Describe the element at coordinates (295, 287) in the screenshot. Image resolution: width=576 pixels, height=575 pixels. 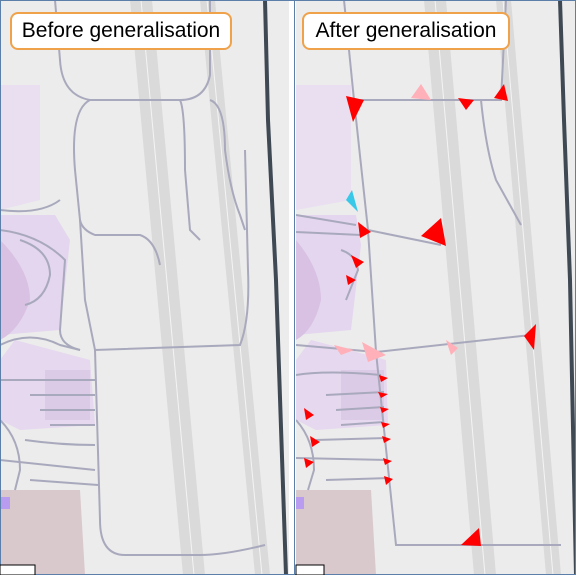
I see `panel-divider` at that location.